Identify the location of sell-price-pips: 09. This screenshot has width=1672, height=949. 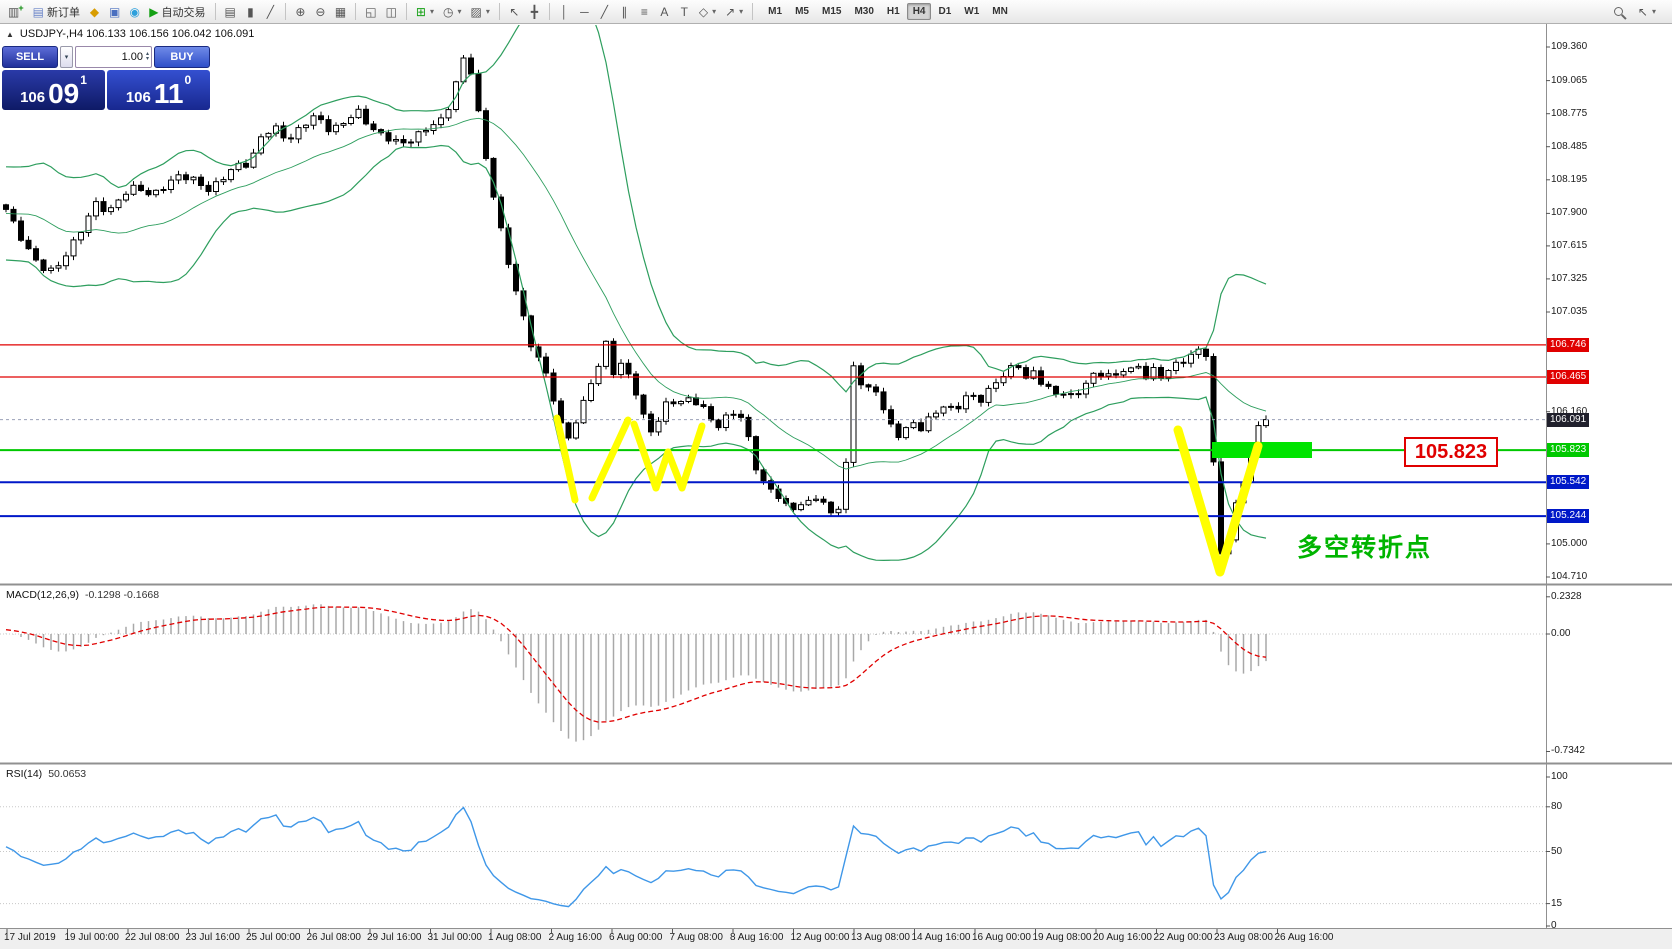
(64, 94).